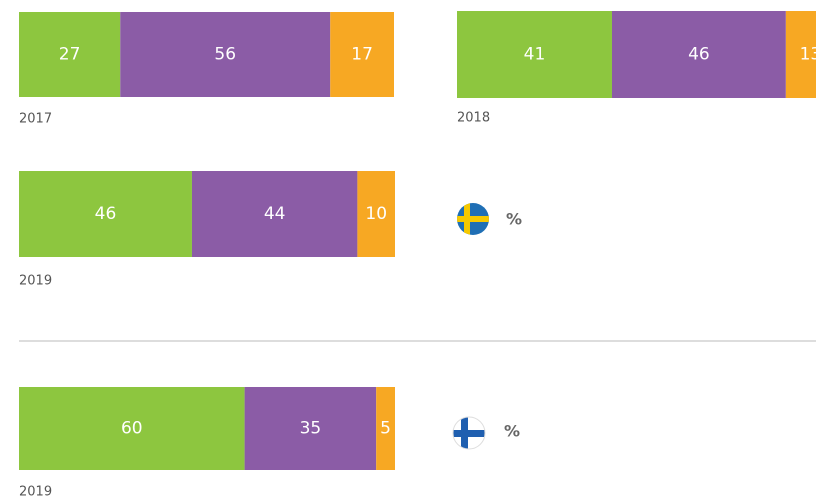 Image resolution: width=816 pixels, height=499 pixels. What do you see at coordinates (35, 119) in the screenshot?
I see `year-label: 2017` at bounding box center [35, 119].